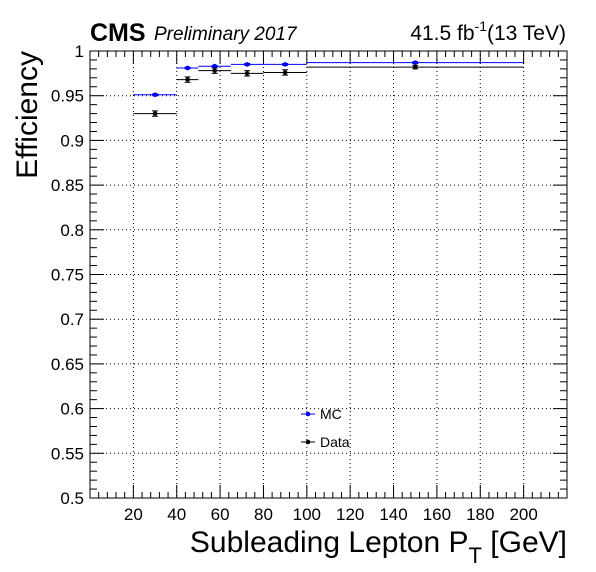 This screenshot has width=596, height=572. I want to click on x-tick-label: 160, so click(437, 514).